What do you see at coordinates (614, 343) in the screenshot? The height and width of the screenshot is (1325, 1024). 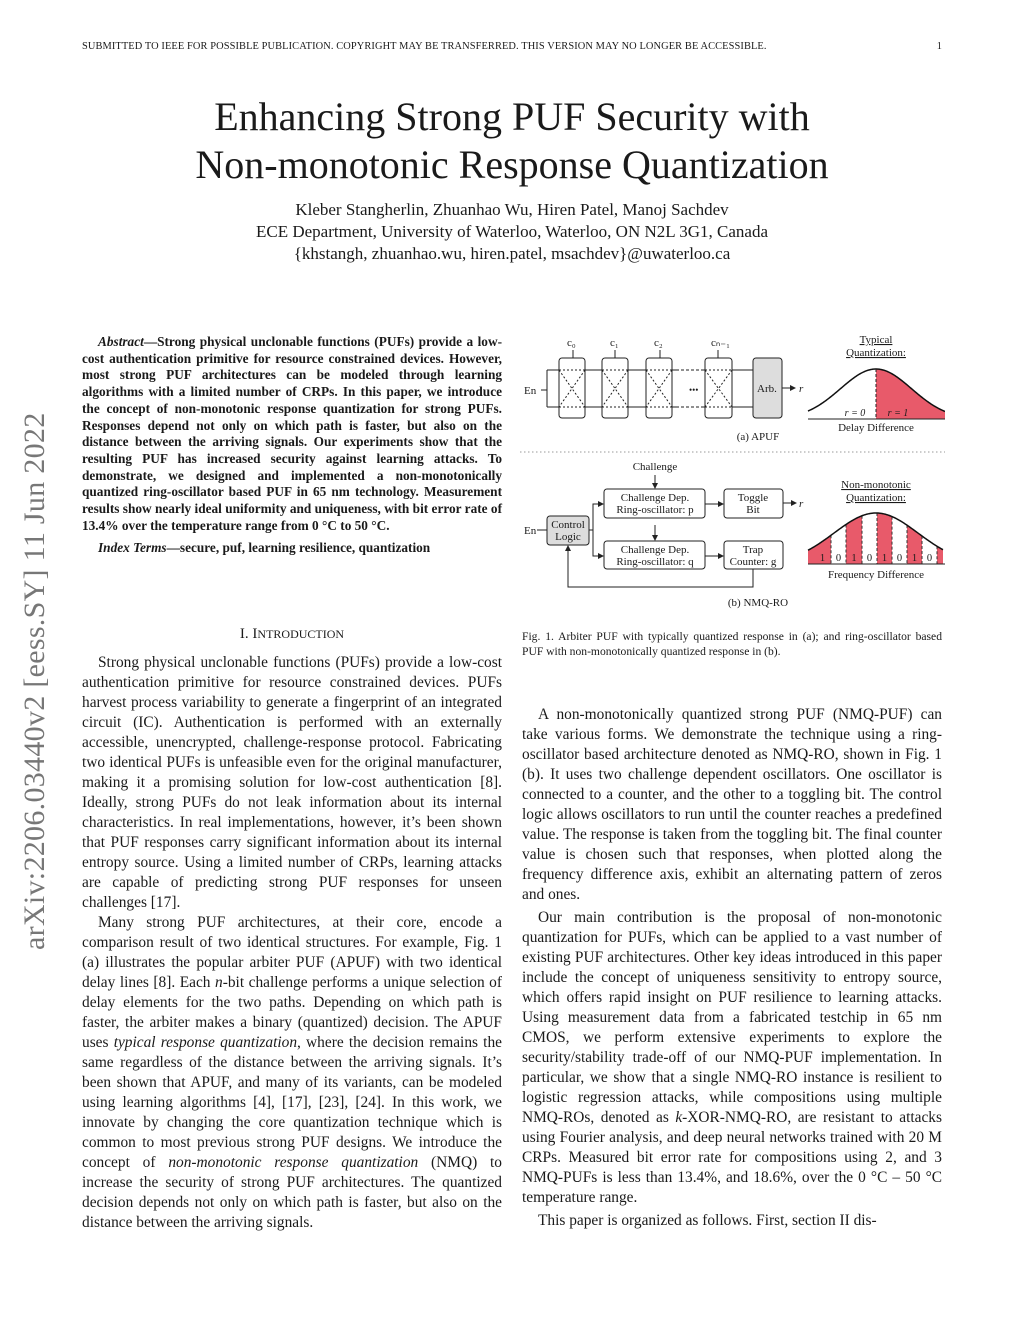 I see `c1-label: c₁` at bounding box center [614, 343].